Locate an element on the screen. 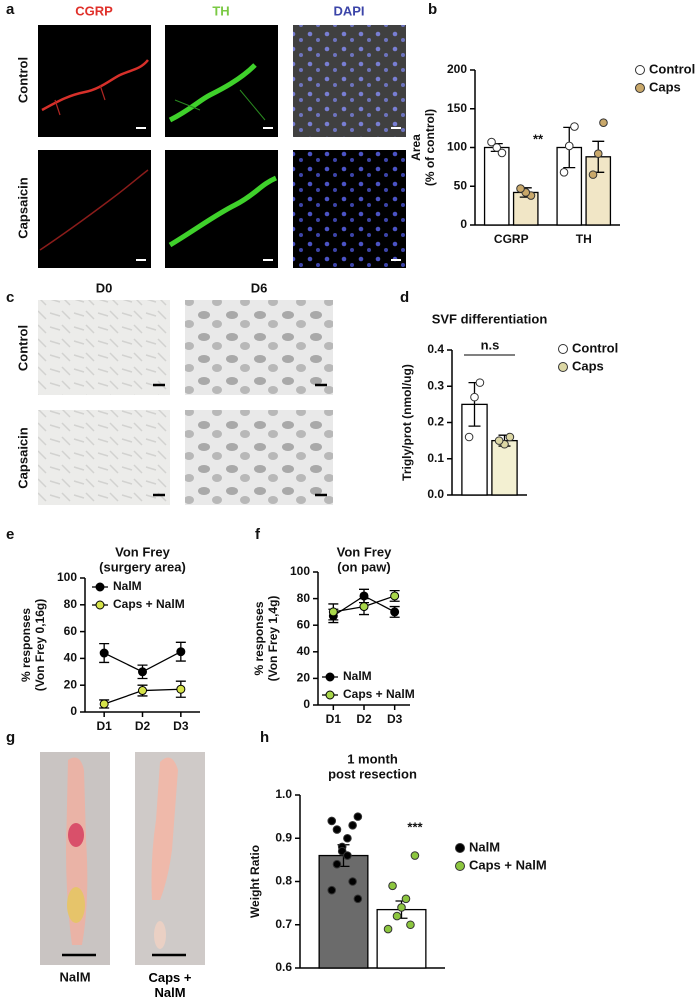  y-tick-label: 40 is located at coordinates (71, 658).